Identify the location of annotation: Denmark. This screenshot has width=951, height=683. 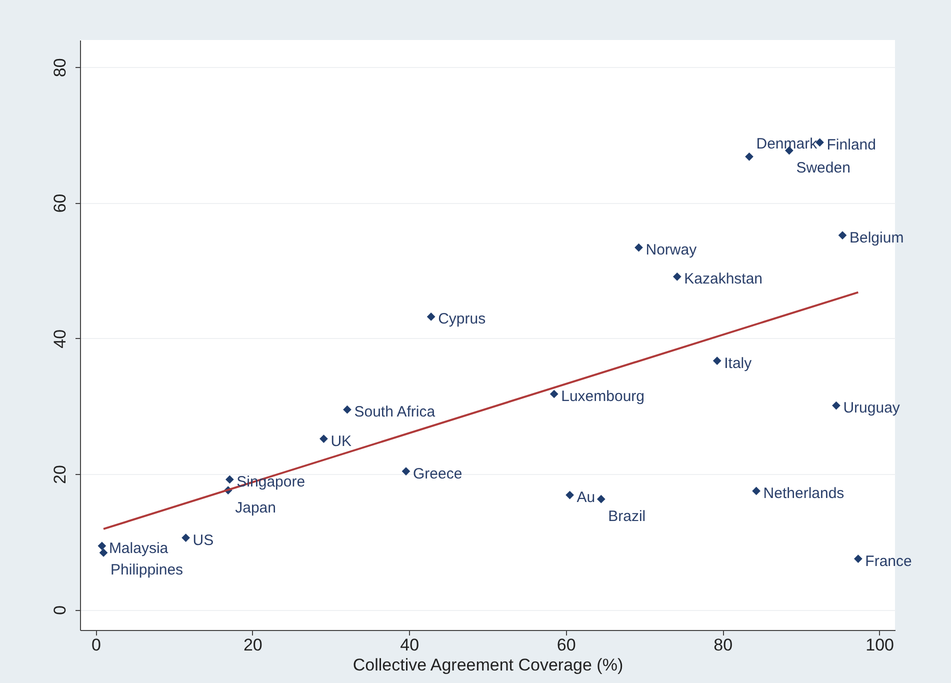
(787, 144).